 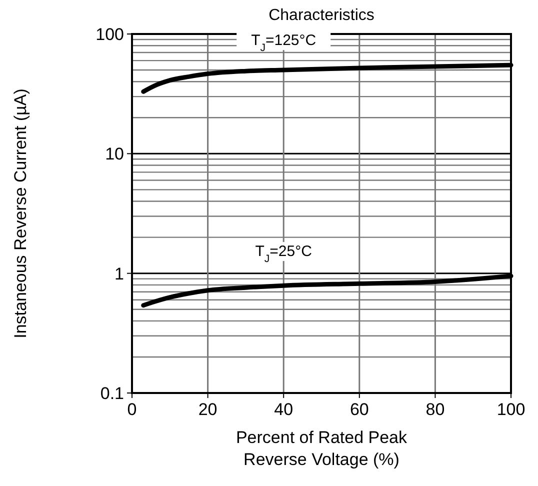 What do you see at coordinates (359, 409) in the screenshot?
I see `x-tick-label: 60` at bounding box center [359, 409].